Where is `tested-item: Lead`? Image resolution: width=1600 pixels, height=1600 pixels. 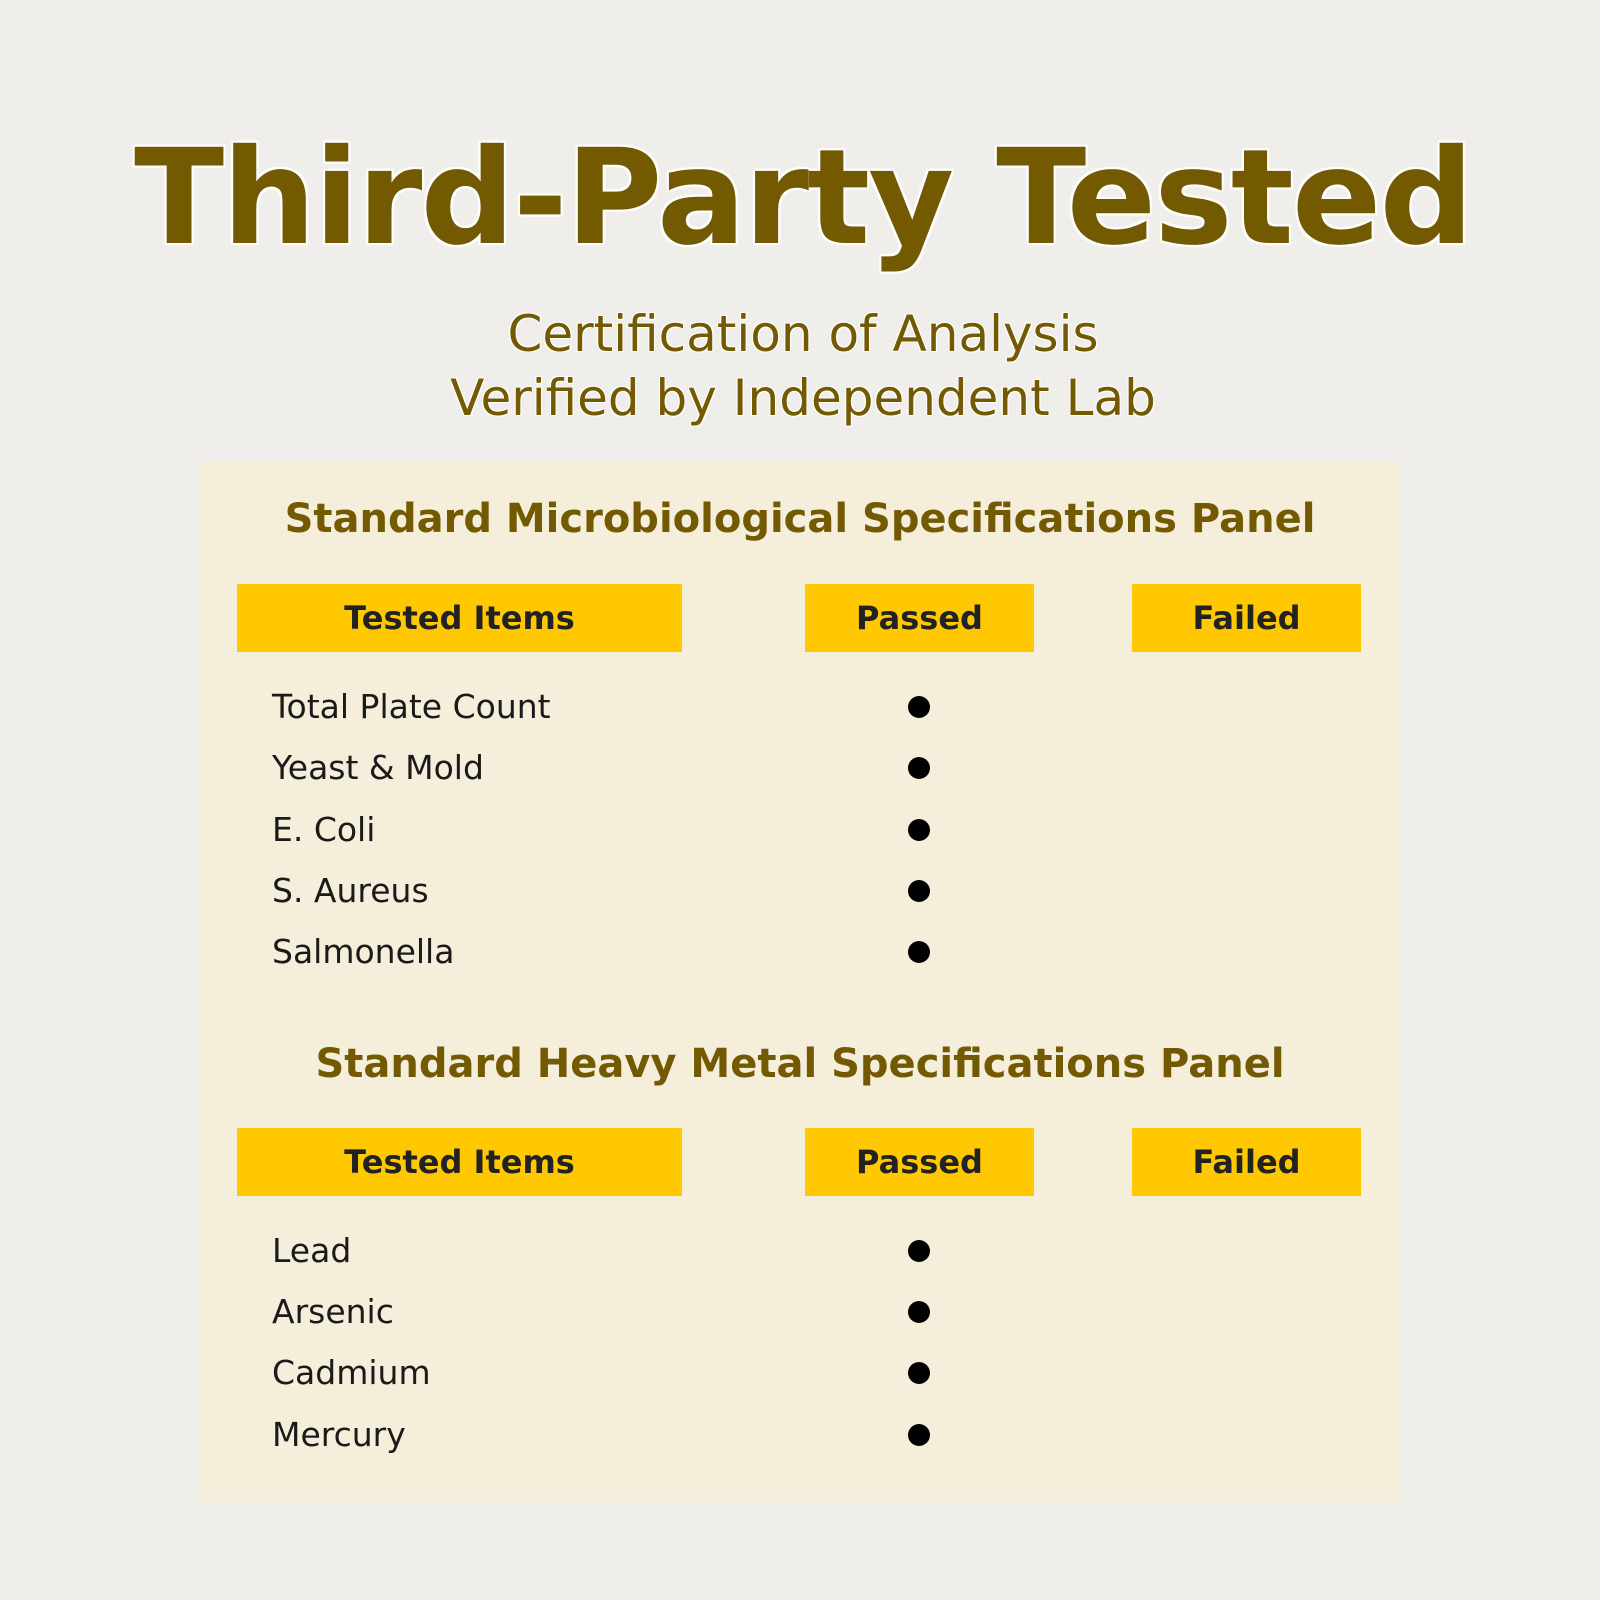 tested-item: Lead is located at coordinates (312, 1250).